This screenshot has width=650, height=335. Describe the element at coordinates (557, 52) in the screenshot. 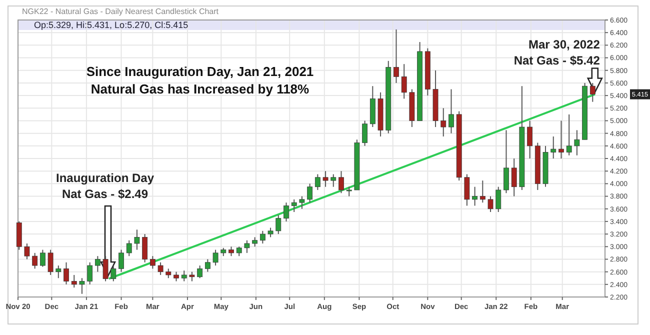

I see `annotation: Mar 30, 2022 Nat Gas - $5.42` at that location.